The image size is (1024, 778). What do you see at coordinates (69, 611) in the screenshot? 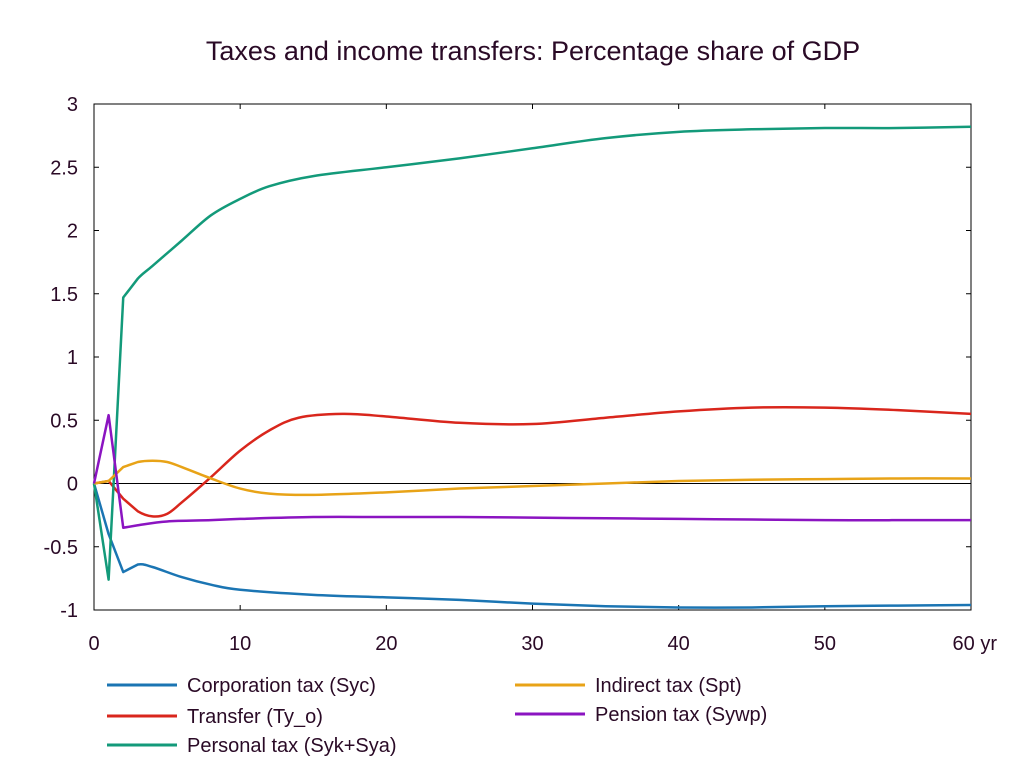
I see `y-tick-label: -1` at bounding box center [69, 611].